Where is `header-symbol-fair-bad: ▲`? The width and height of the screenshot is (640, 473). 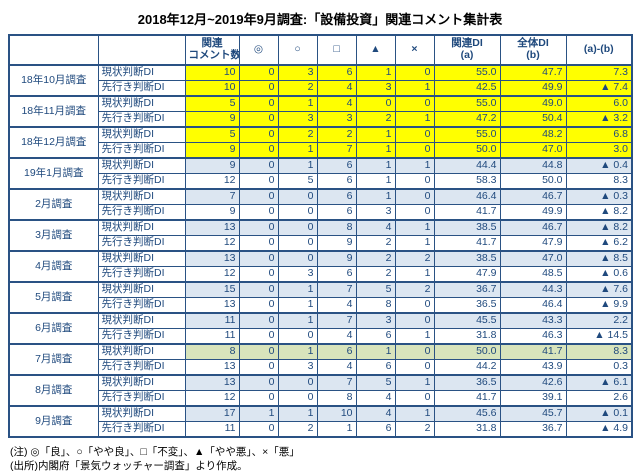 header-symbol-fair-bad: ▲ is located at coordinates (375, 50).